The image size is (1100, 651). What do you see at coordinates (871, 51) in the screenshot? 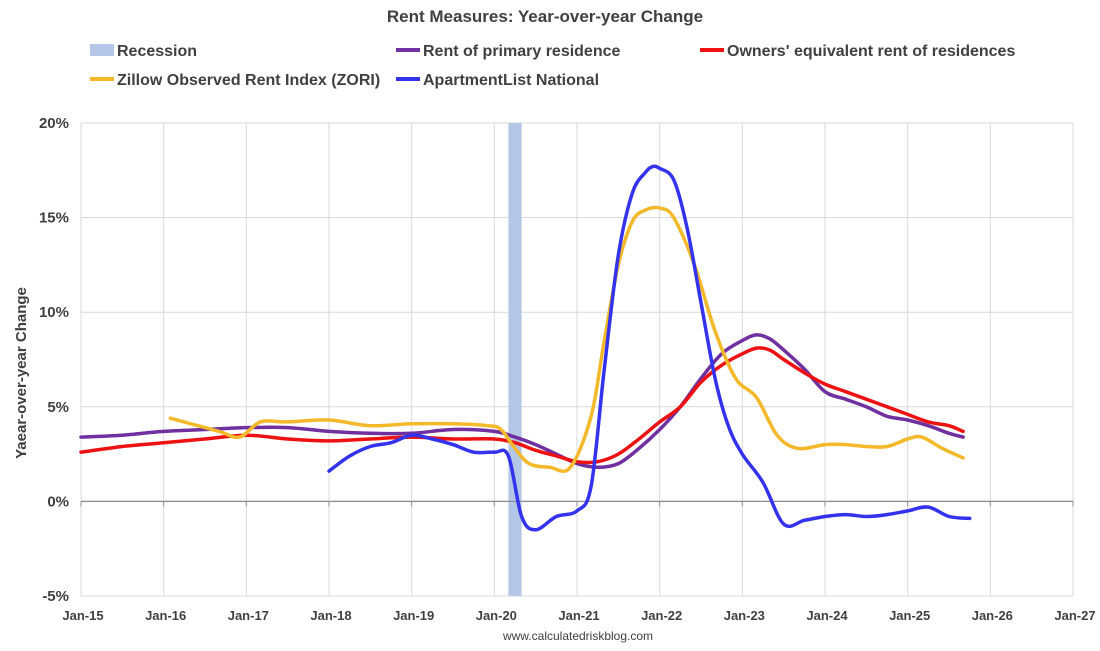
I see `legend-label: Owners' equivalent rent of residences` at bounding box center [871, 51].